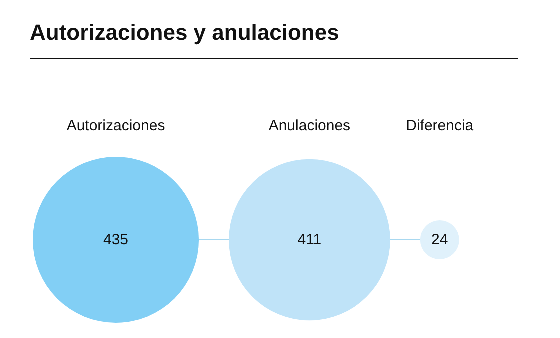 The image size is (560, 338). I want to click on category-label: Anulaciones, so click(309, 126).